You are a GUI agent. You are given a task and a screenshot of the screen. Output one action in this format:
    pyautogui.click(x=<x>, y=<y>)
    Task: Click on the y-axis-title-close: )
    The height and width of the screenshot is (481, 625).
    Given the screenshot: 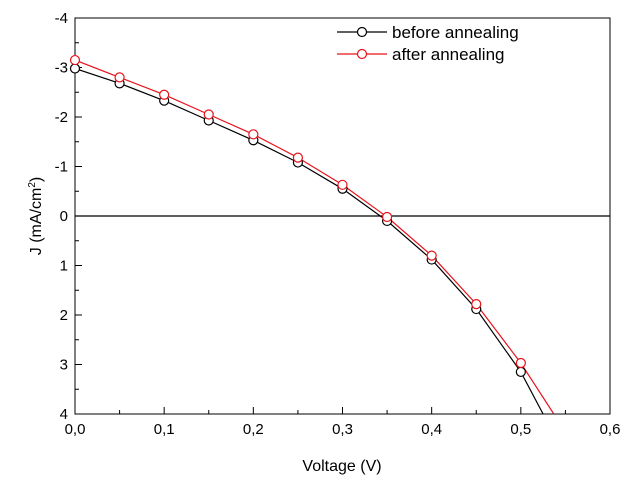 What is the action you would take?
    pyautogui.click(x=36, y=179)
    